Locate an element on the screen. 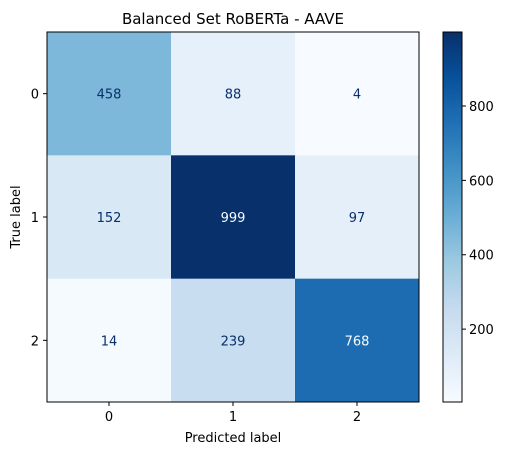  cell-value-label: 88 is located at coordinates (233, 95).